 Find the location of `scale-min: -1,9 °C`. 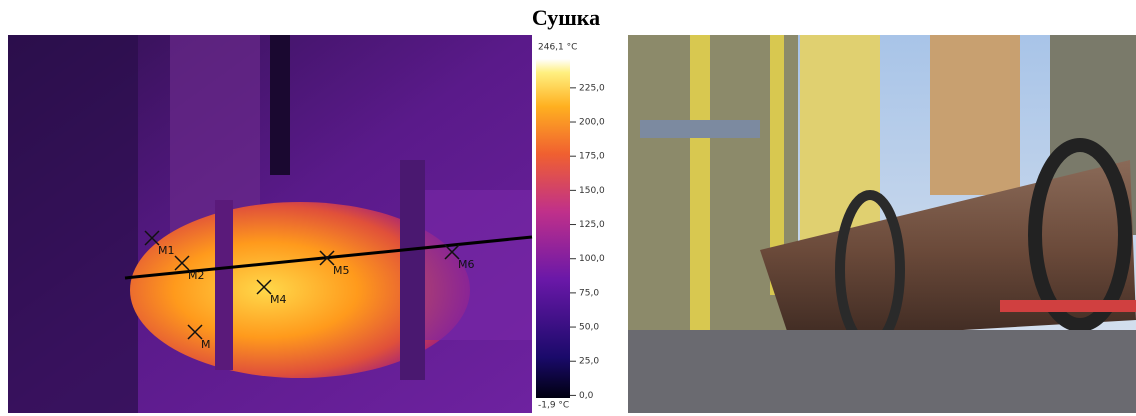

scale-min: -1,9 °C is located at coordinates (553, 406).